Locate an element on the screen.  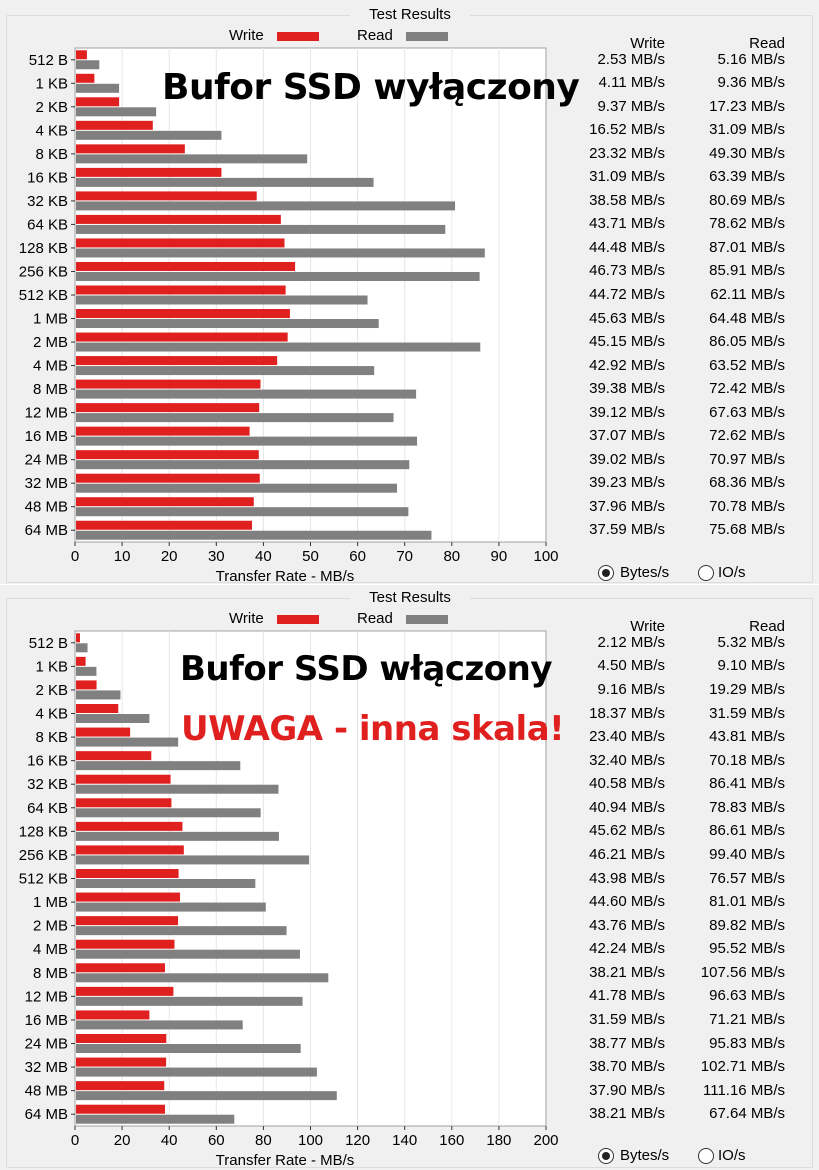
x-tick-label: 180 is located at coordinates (498, 1140).